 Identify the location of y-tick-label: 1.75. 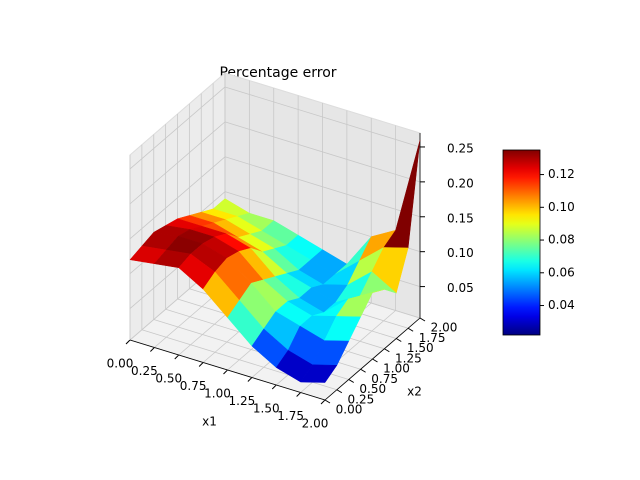
(432, 338).